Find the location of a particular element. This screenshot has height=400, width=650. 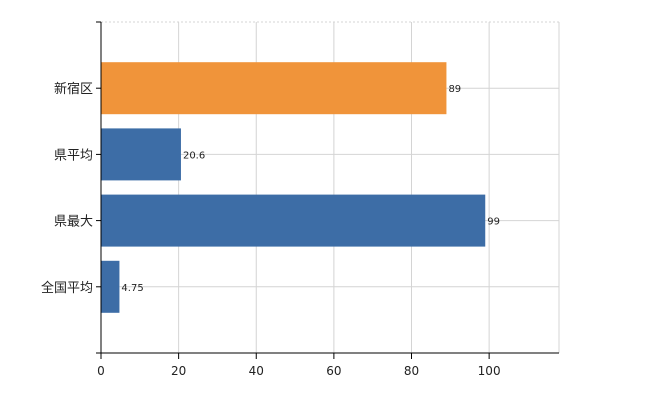

data-label: 20.6 is located at coordinates (194, 155).